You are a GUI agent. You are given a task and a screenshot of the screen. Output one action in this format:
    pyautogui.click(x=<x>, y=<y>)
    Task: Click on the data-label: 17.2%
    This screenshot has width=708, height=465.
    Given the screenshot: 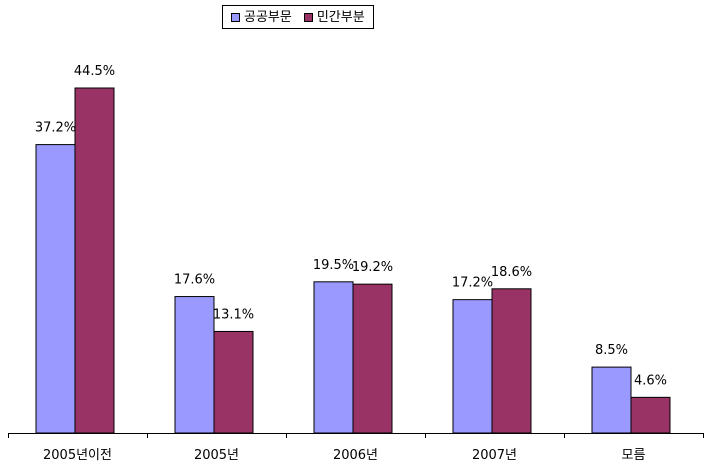 What is the action you would take?
    pyautogui.click(x=472, y=283)
    